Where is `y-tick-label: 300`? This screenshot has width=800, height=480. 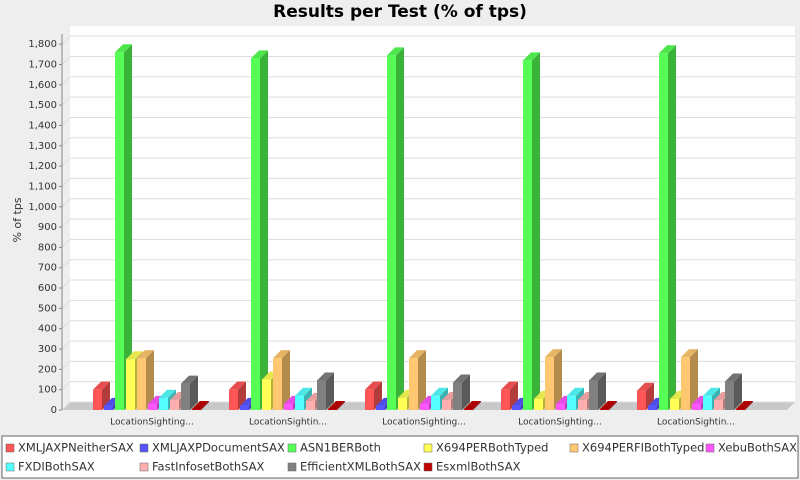
y-tick-label: 300 is located at coordinates (47, 349).